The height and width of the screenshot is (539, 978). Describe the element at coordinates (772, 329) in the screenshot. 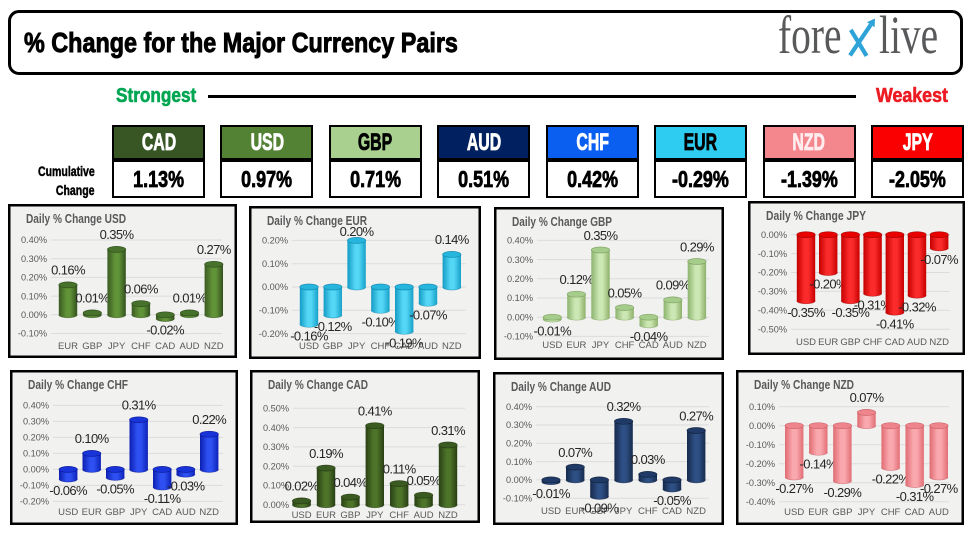

I see `svg-text: -0.50%` at that location.